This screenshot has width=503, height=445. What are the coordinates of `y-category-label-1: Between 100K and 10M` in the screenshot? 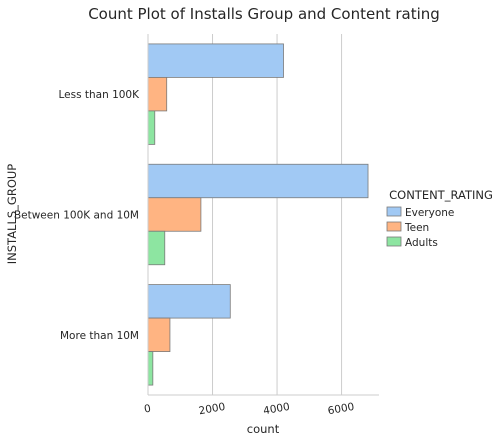 It's located at (76, 216).